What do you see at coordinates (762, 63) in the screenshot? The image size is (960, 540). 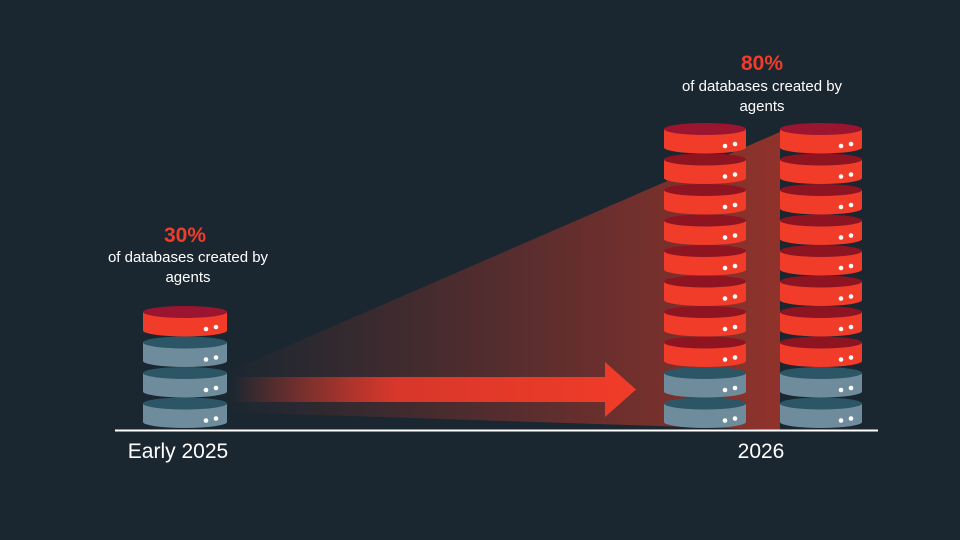 I see `value-label: 80%` at bounding box center [762, 63].